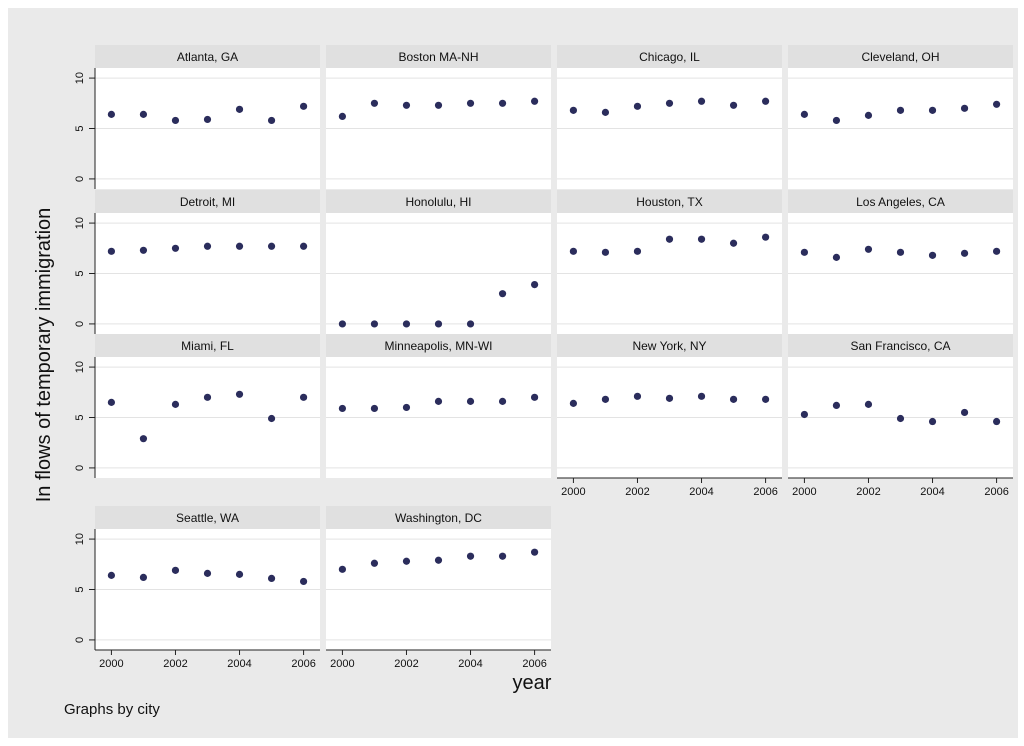 This screenshot has width=1024, height=746. I want to click on panel: New York, NY 2000 2002 2004 2006, so click(669, 416).